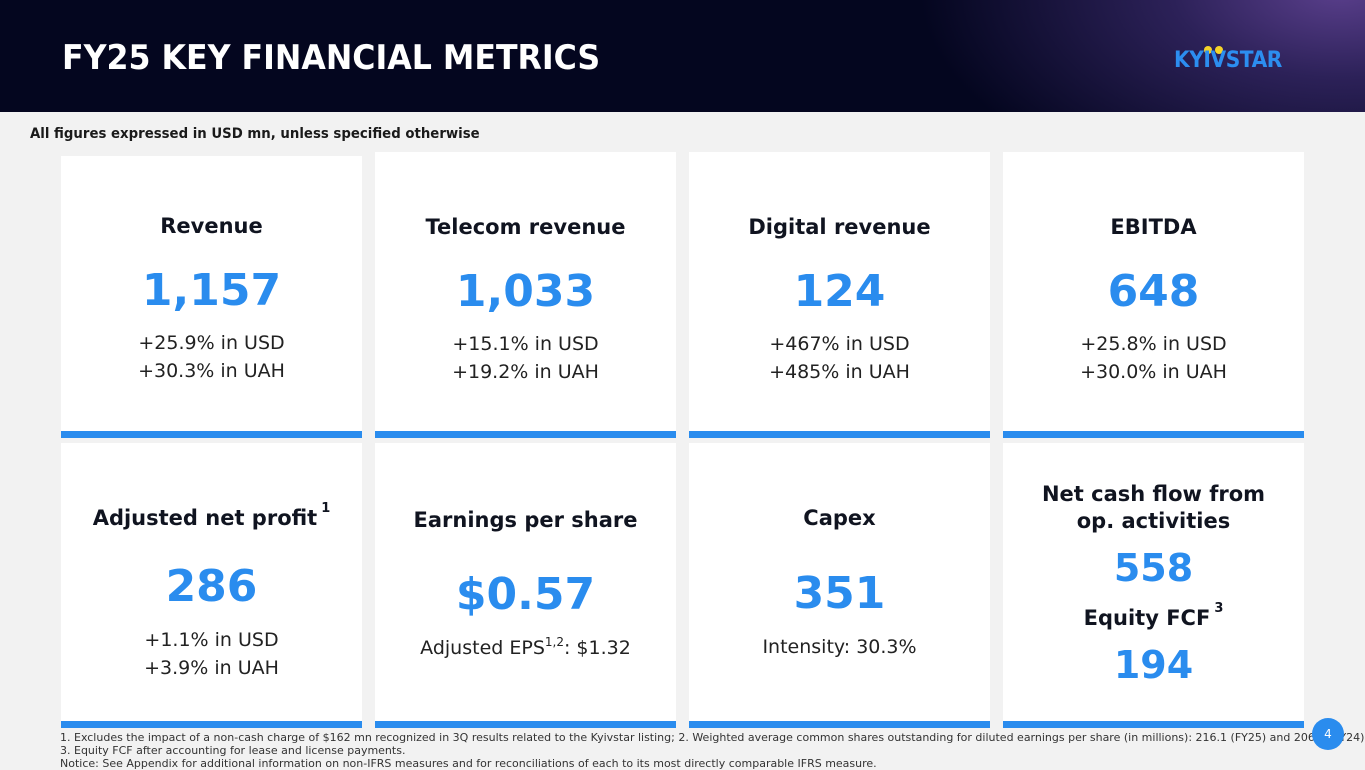 This screenshot has height=770, width=1365. What do you see at coordinates (1153, 568) in the screenshot?
I see `metric-value: 558` at bounding box center [1153, 568].